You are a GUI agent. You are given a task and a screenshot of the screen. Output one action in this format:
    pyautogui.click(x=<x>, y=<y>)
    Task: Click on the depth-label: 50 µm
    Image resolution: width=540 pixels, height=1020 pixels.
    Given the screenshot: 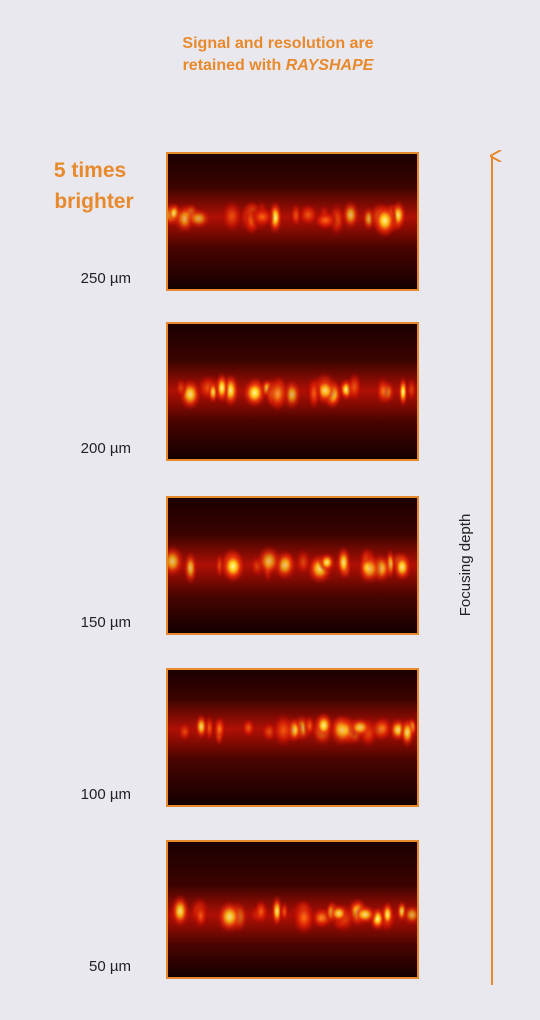 What is the action you would take?
    pyautogui.click(x=110, y=966)
    